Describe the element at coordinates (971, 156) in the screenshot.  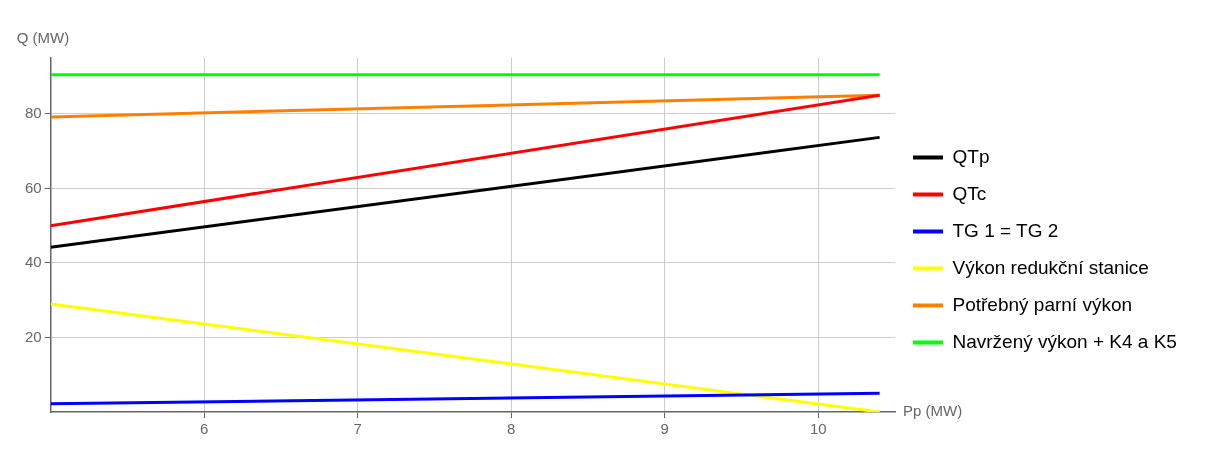
I see `legend-label: QTp` at that location.